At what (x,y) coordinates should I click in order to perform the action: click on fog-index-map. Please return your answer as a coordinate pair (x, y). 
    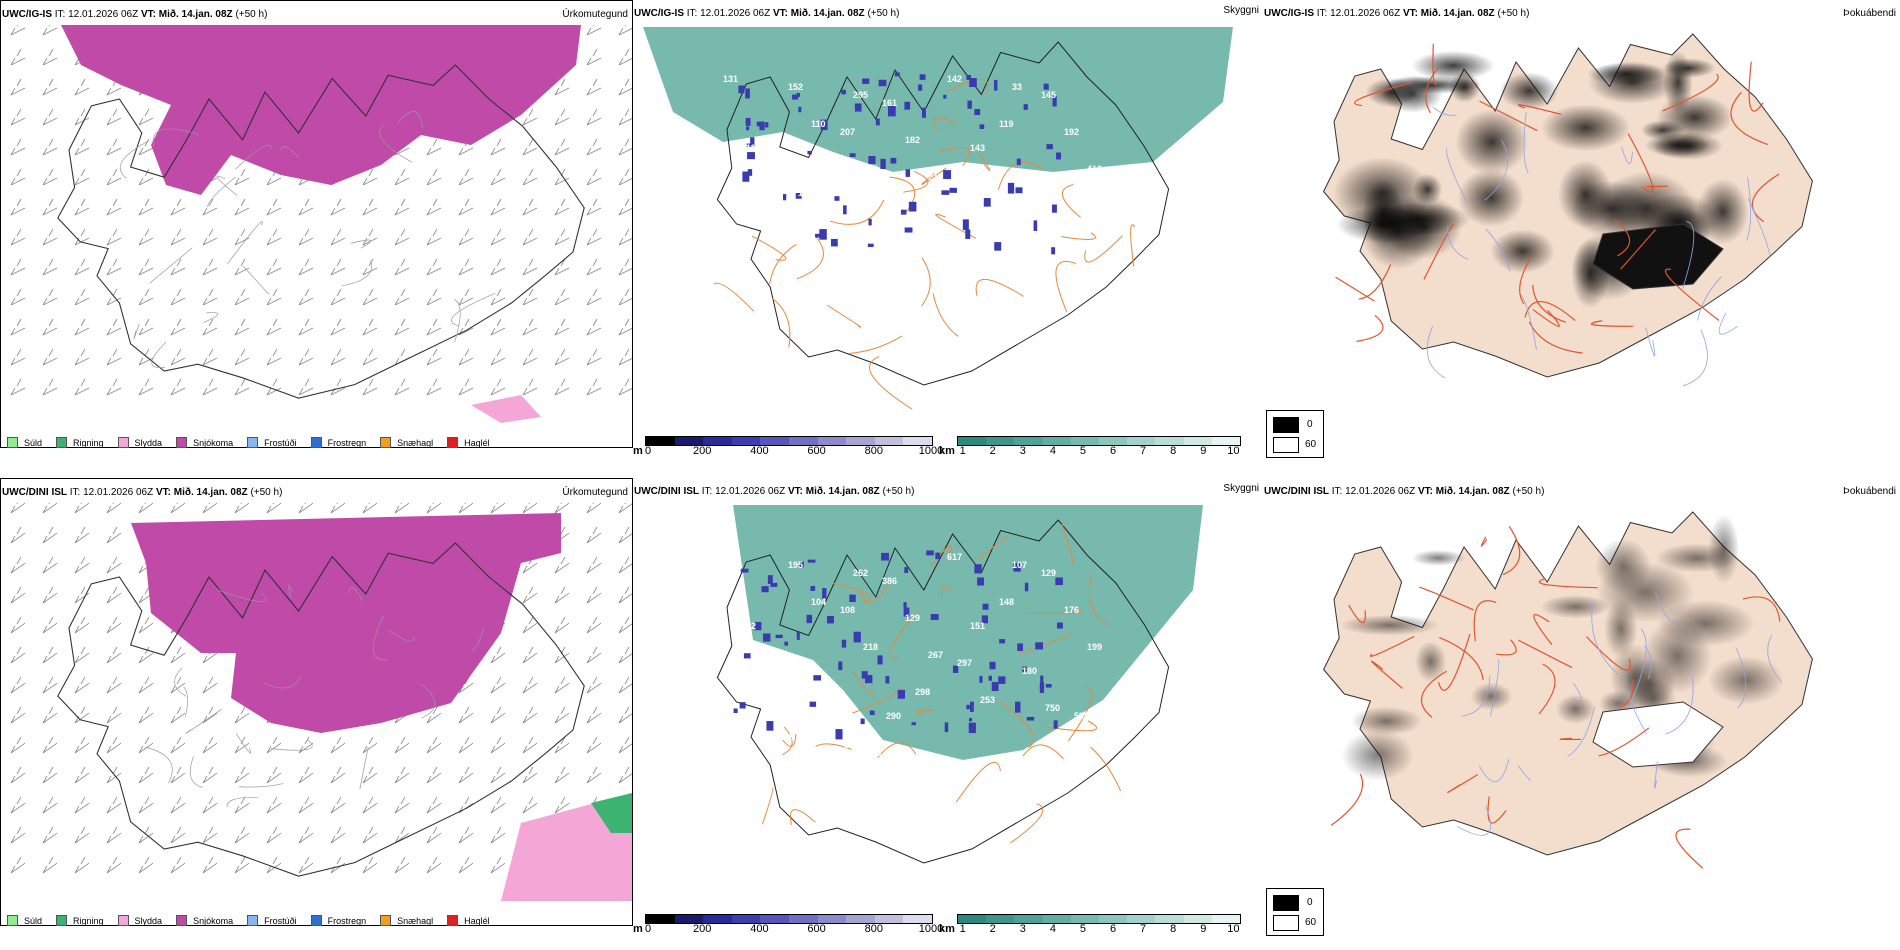
    Looking at the image, I should click on (1568, 690).